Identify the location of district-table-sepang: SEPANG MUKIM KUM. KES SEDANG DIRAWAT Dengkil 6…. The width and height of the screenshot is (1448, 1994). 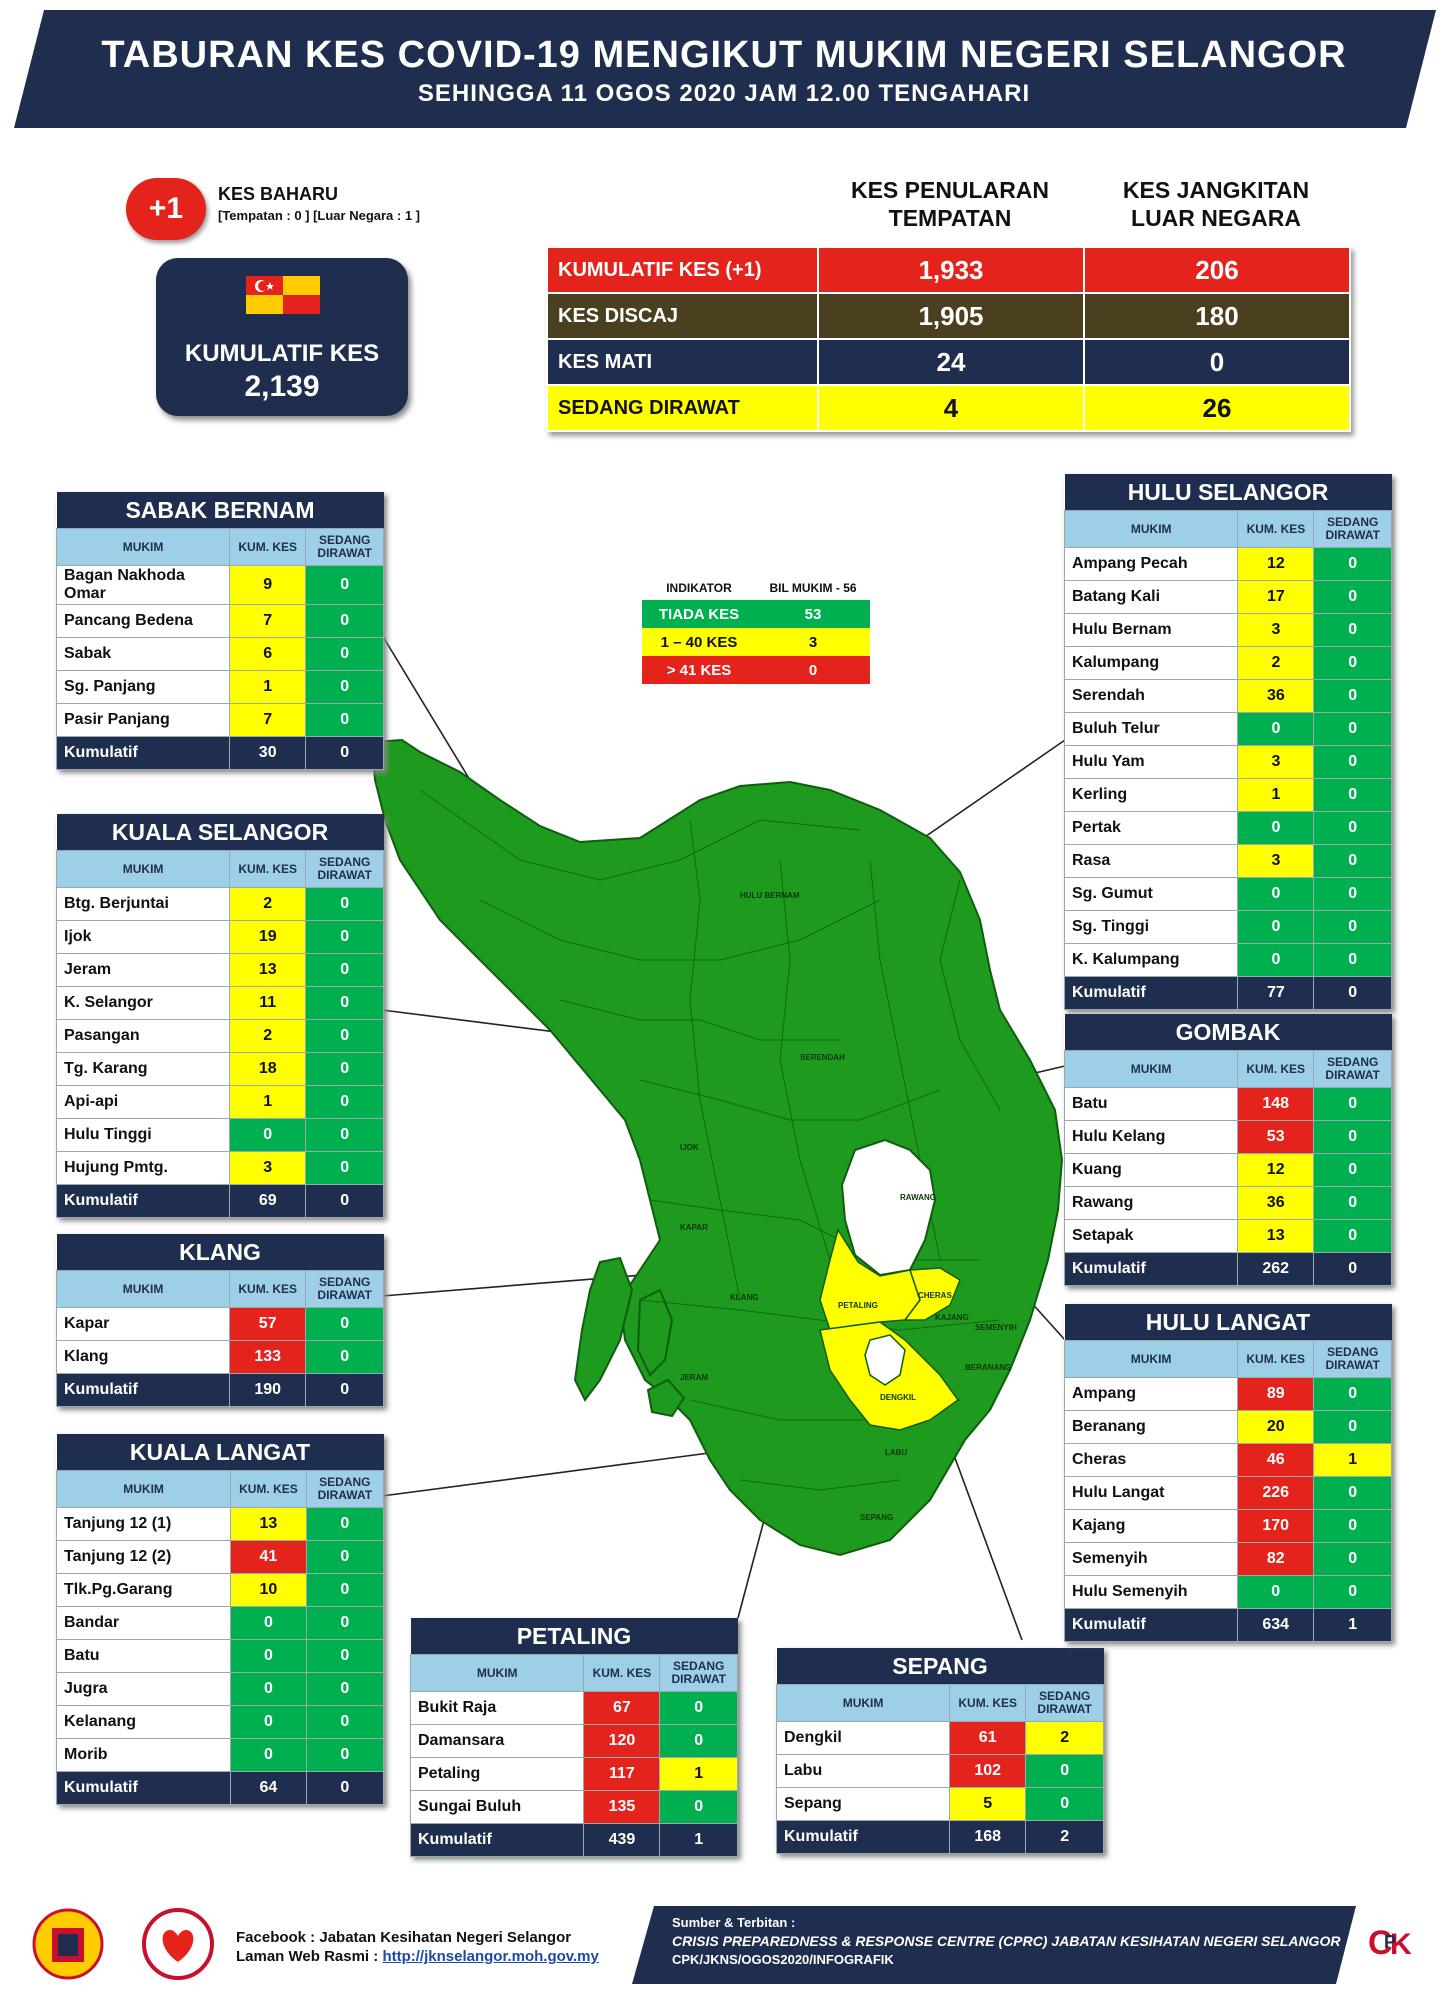
(940, 1751).